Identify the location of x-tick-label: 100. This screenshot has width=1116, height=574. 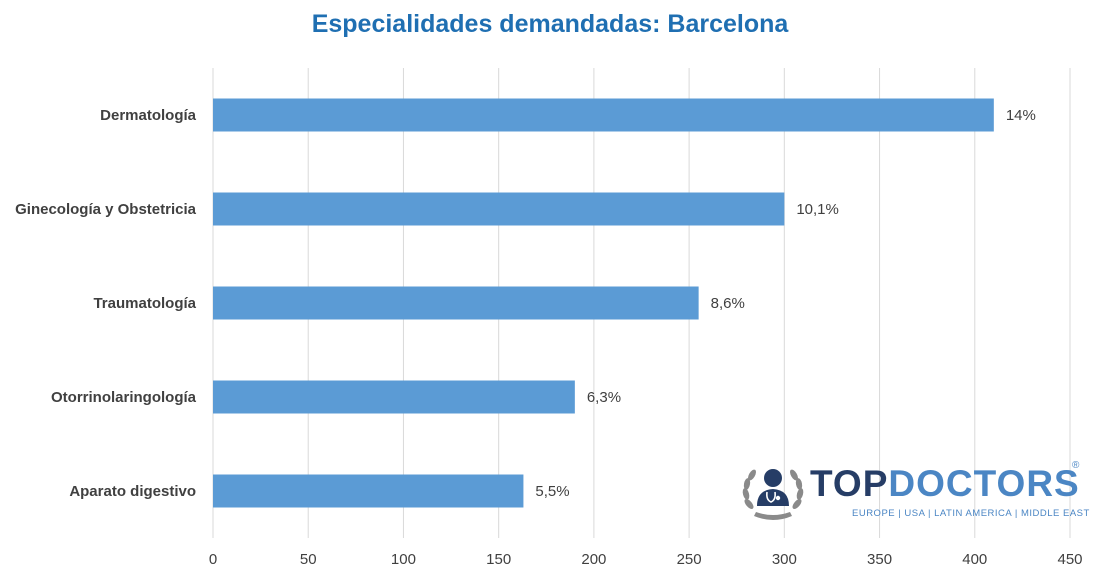
(403, 559).